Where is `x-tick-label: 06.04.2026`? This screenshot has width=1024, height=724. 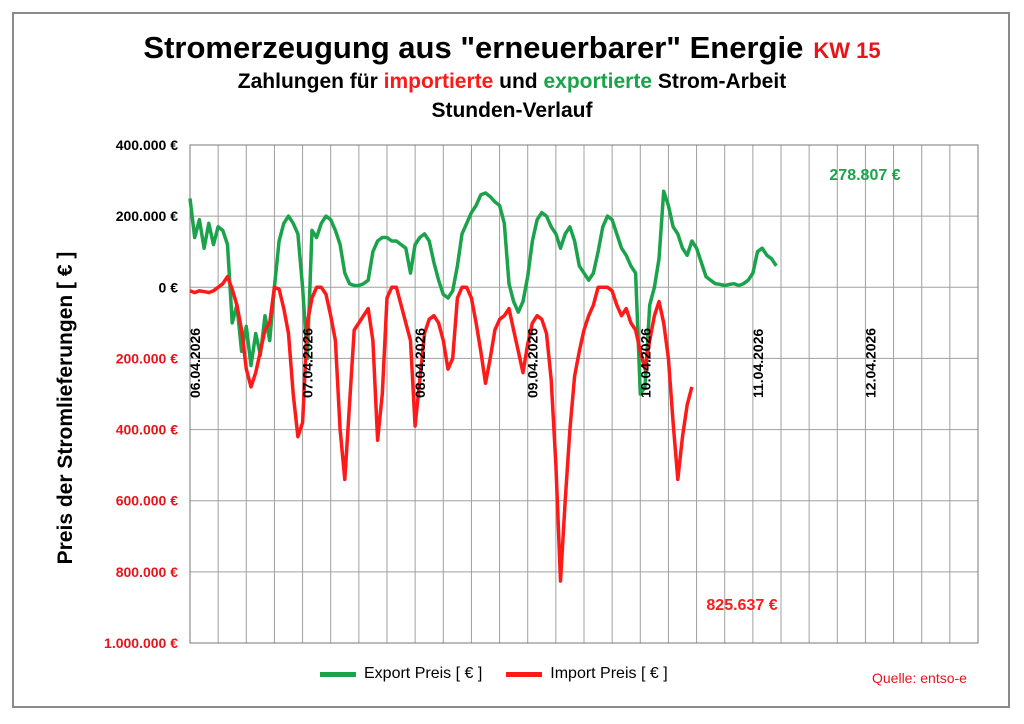
x-tick-label: 06.04.2026 is located at coordinates (195, 363).